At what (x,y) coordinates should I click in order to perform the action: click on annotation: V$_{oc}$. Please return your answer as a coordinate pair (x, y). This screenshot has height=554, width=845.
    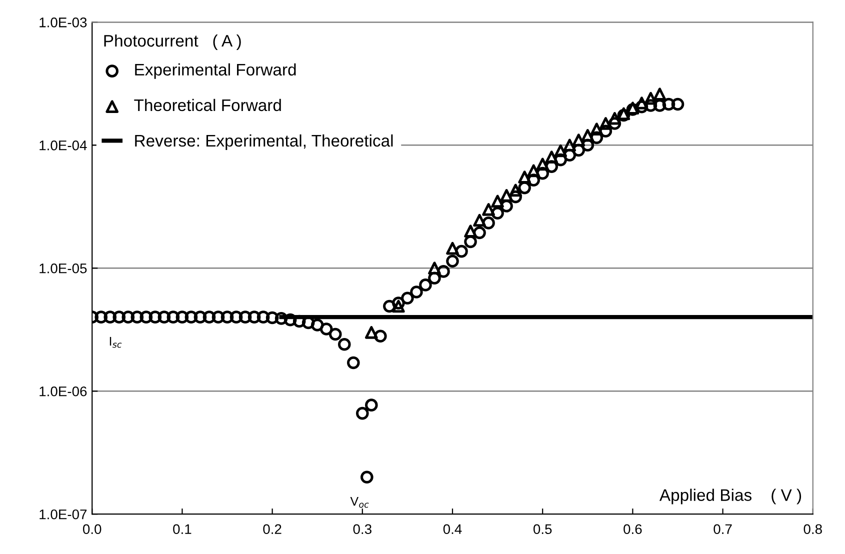
    Looking at the image, I should click on (359, 502).